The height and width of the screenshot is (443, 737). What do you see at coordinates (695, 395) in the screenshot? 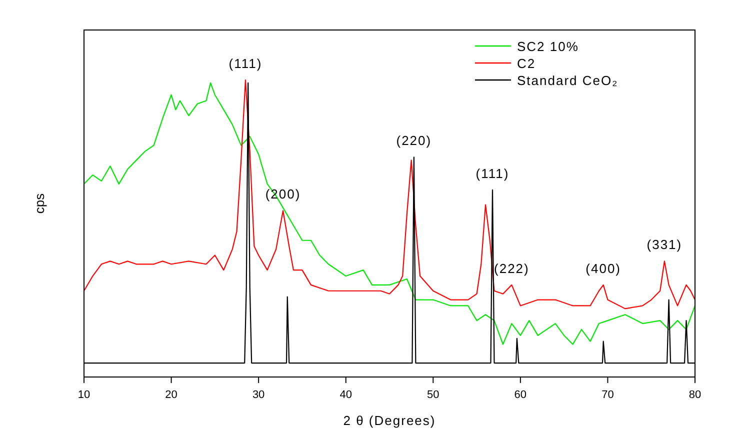
I see `x-tick-label: 80` at bounding box center [695, 395].